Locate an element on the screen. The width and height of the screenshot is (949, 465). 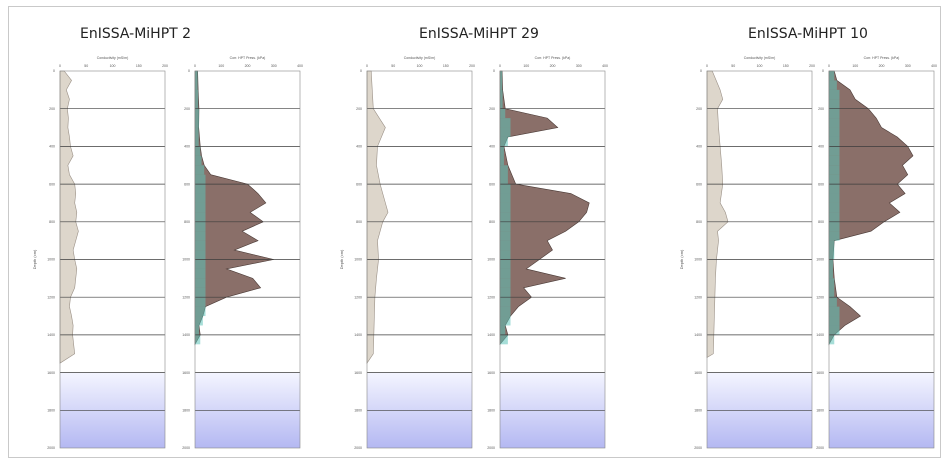
panel-title-3: EnISSA-MiHPT 10 is located at coordinates (808, 34).